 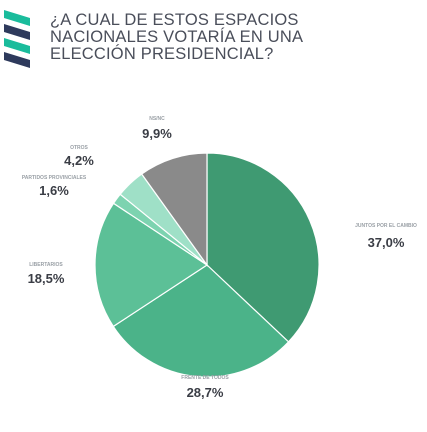 What do you see at coordinates (174, 20) in the screenshot?
I see `title-line: ¿A CUAL DE ESTOS ESPACIOS` at bounding box center [174, 20].